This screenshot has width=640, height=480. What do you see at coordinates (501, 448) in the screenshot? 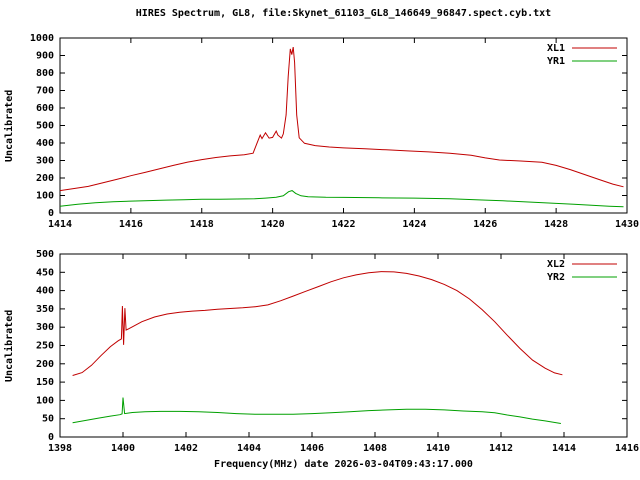
I see `x-tick-label: 1412` at bounding box center [501, 448].